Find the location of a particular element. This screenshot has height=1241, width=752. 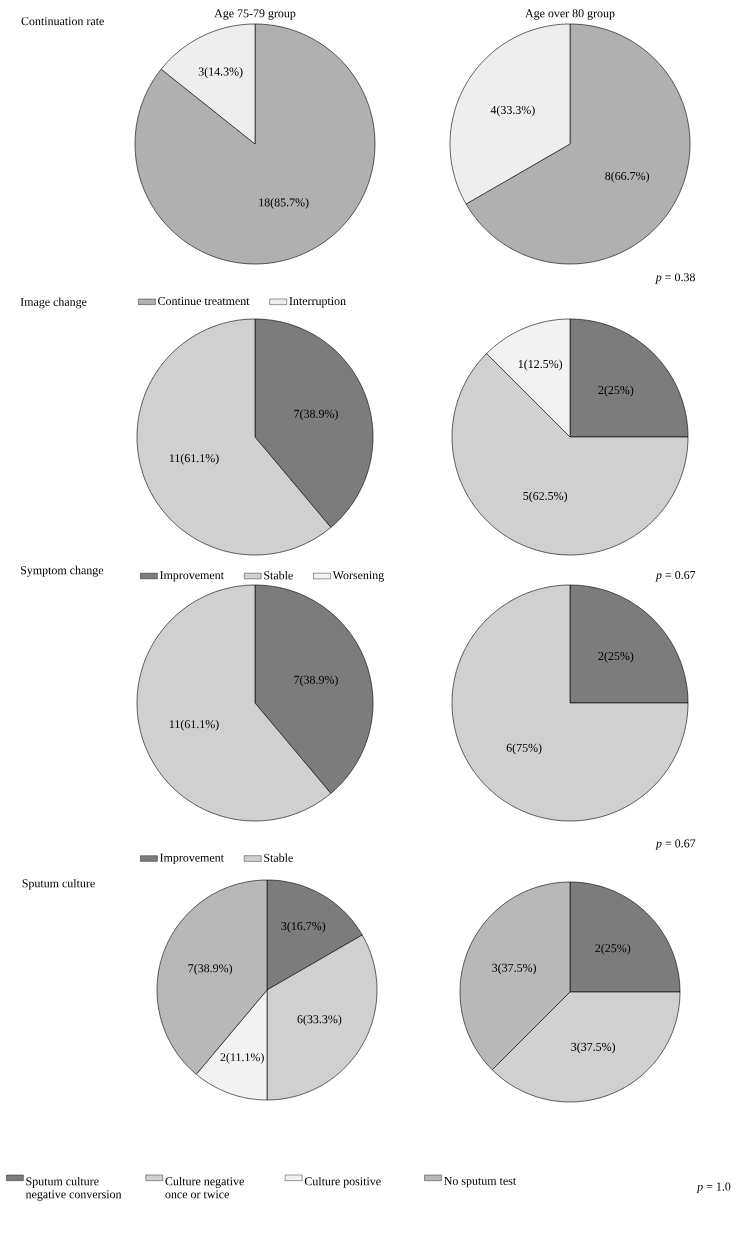

chart-subtitle: Symptom change is located at coordinates (62, 571).